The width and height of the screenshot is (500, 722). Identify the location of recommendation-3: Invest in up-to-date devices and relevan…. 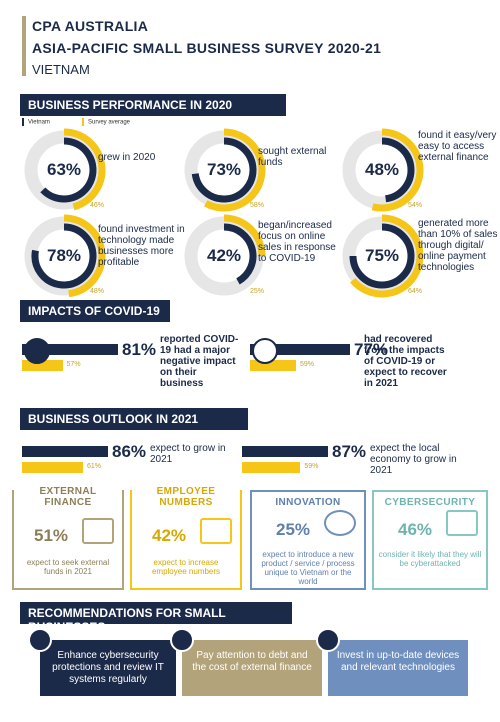
(398, 668).